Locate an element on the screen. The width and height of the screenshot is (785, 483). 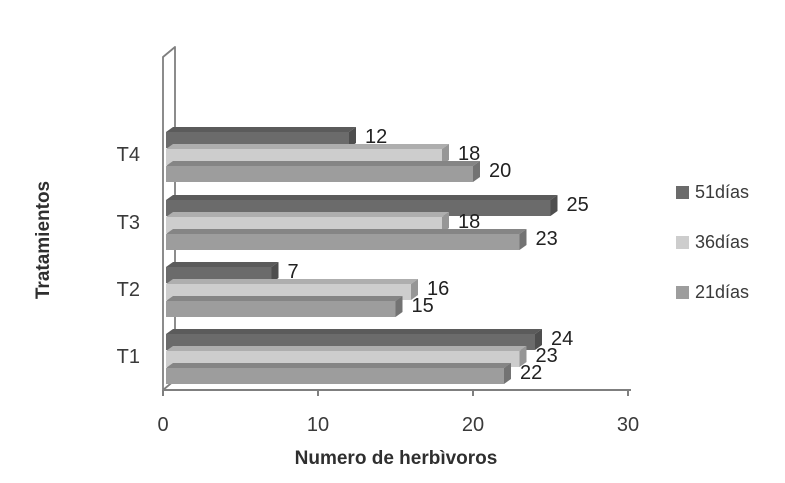
bar-T3-21días is located at coordinates (343, 242).